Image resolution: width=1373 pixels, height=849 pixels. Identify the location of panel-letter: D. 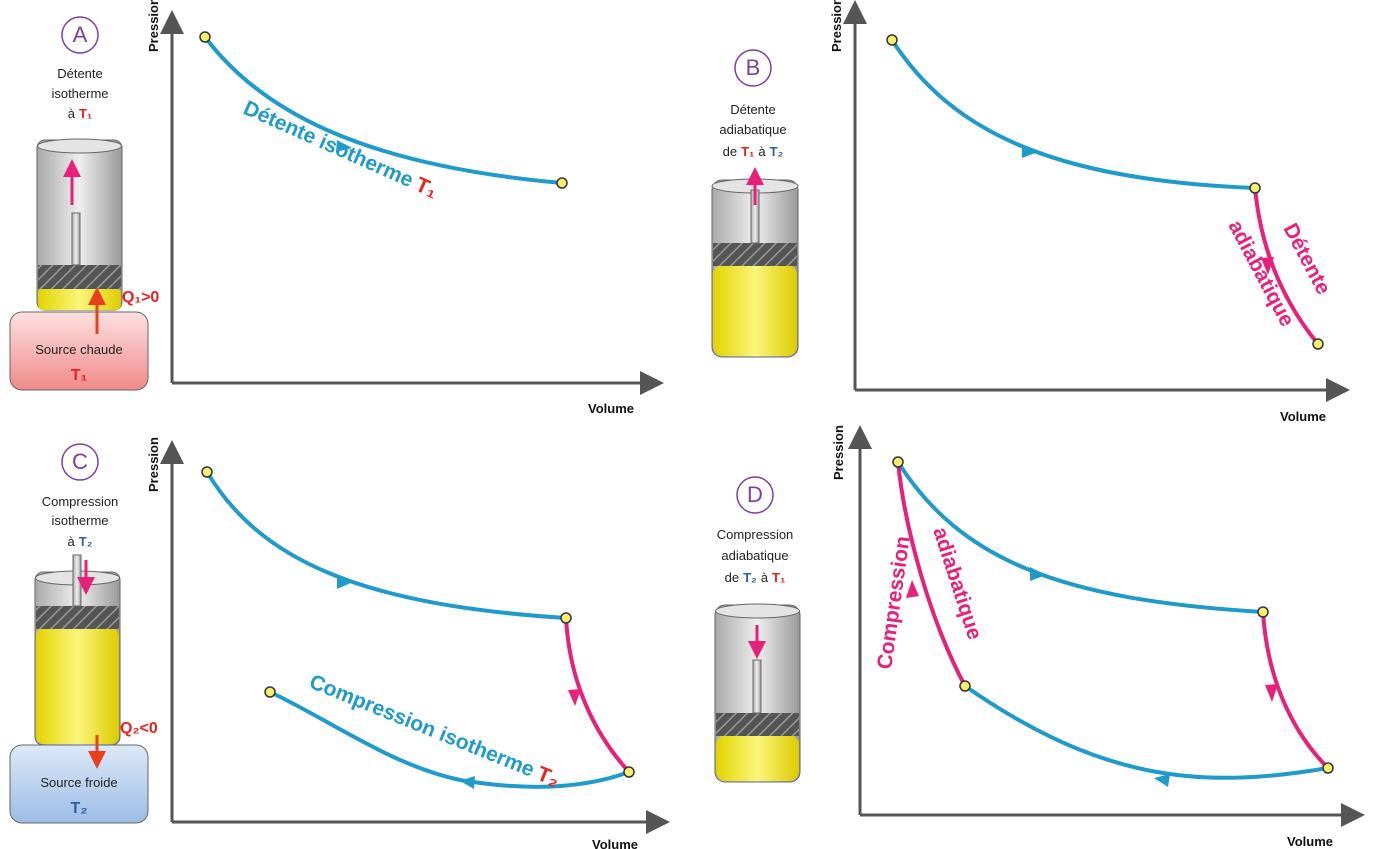
(755, 494).